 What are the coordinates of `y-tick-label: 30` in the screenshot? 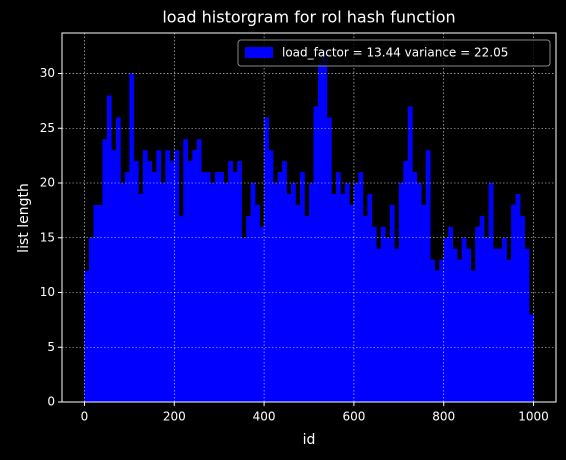 It's located at (47, 73).